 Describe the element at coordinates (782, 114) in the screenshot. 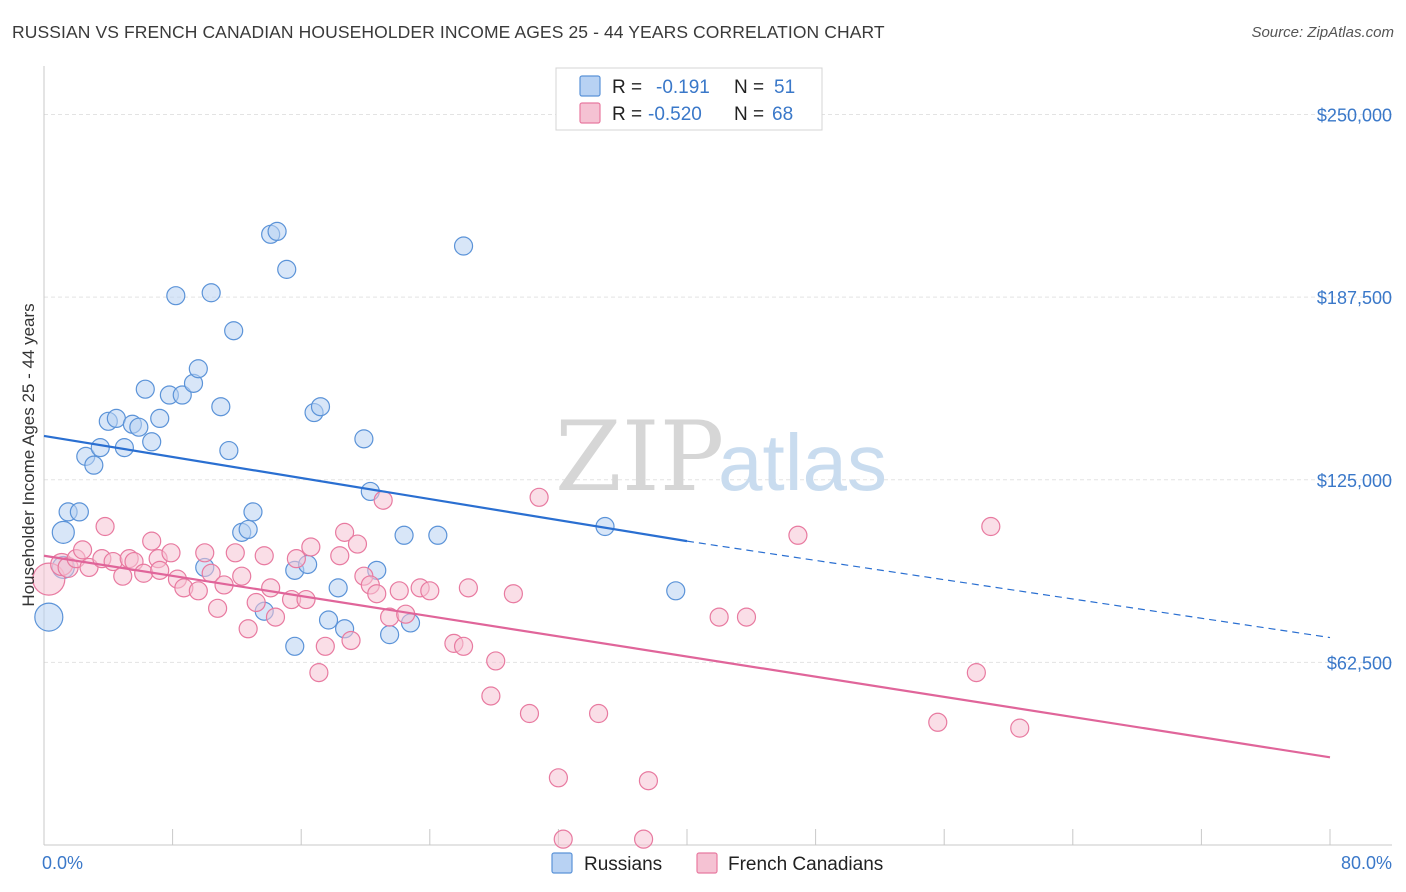

I see `legend-n-value-french: 68` at that location.